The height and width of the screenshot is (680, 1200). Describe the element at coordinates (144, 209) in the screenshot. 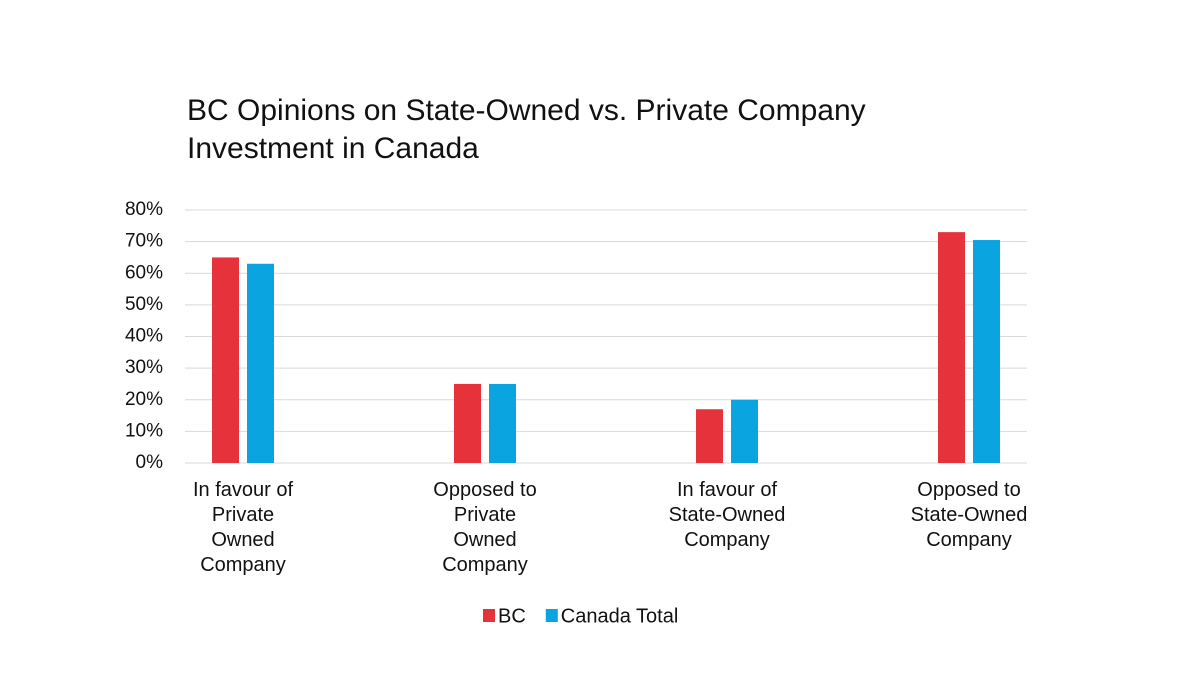

I see `y-tick-label: 80%` at that location.